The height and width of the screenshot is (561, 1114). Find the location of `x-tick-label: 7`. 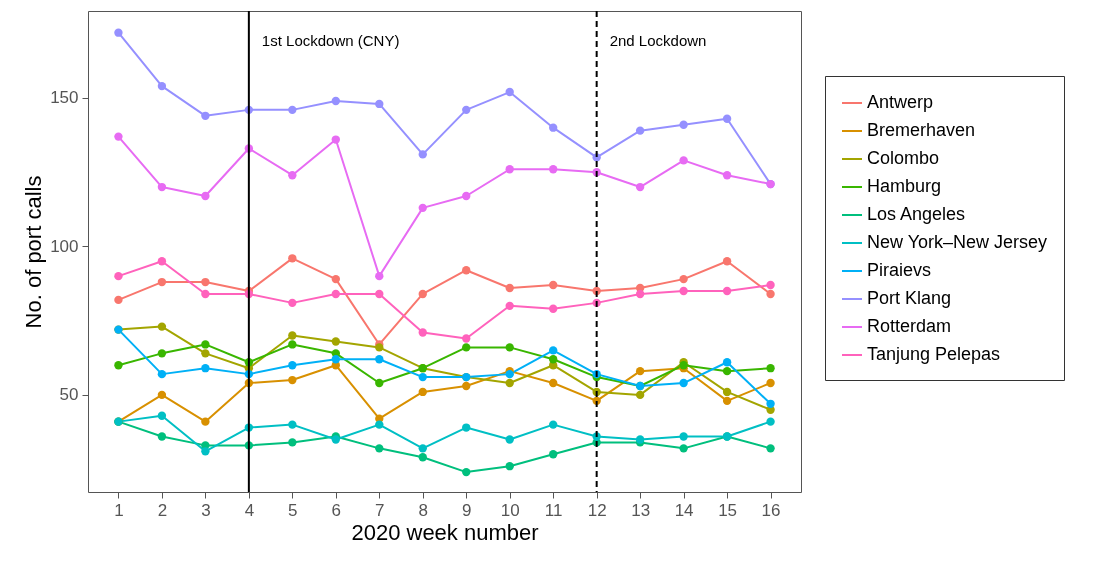

x-tick-label: 7 is located at coordinates (380, 510).